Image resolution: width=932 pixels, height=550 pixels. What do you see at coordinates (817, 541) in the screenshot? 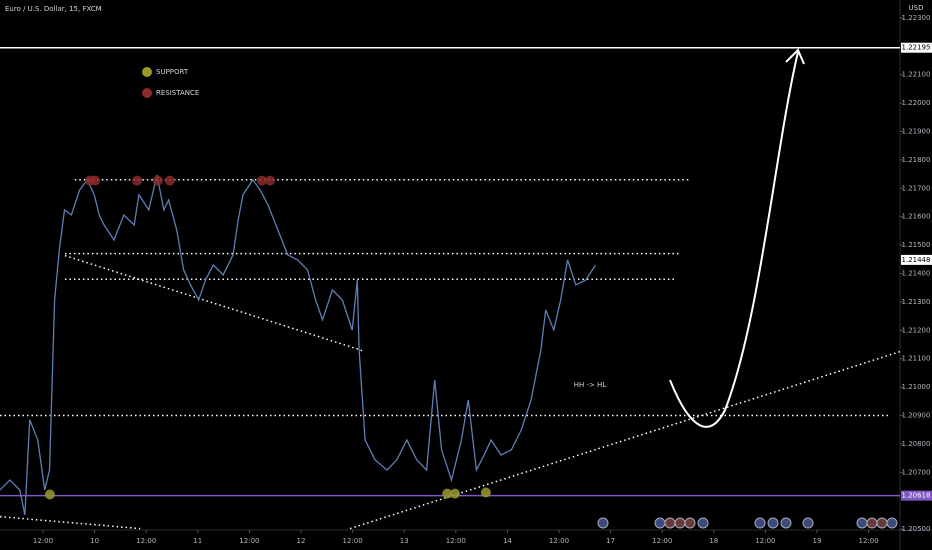
I see `x-tick-label: 19` at bounding box center [817, 541].